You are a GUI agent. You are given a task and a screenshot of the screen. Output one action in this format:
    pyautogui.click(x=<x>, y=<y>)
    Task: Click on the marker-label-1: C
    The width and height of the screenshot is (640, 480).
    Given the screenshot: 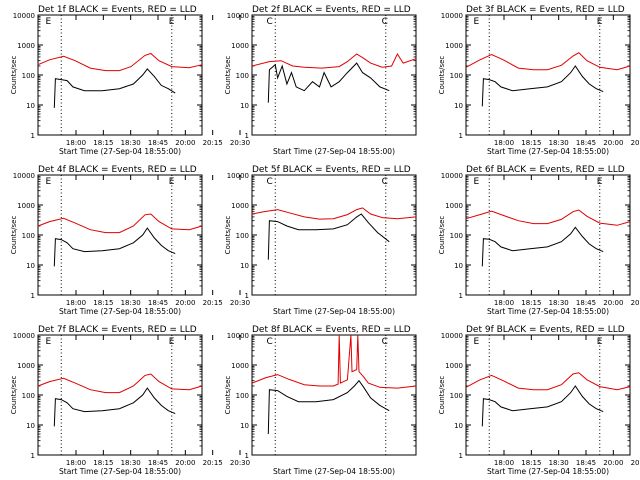 What is the action you would take?
    pyautogui.click(x=269, y=182)
    